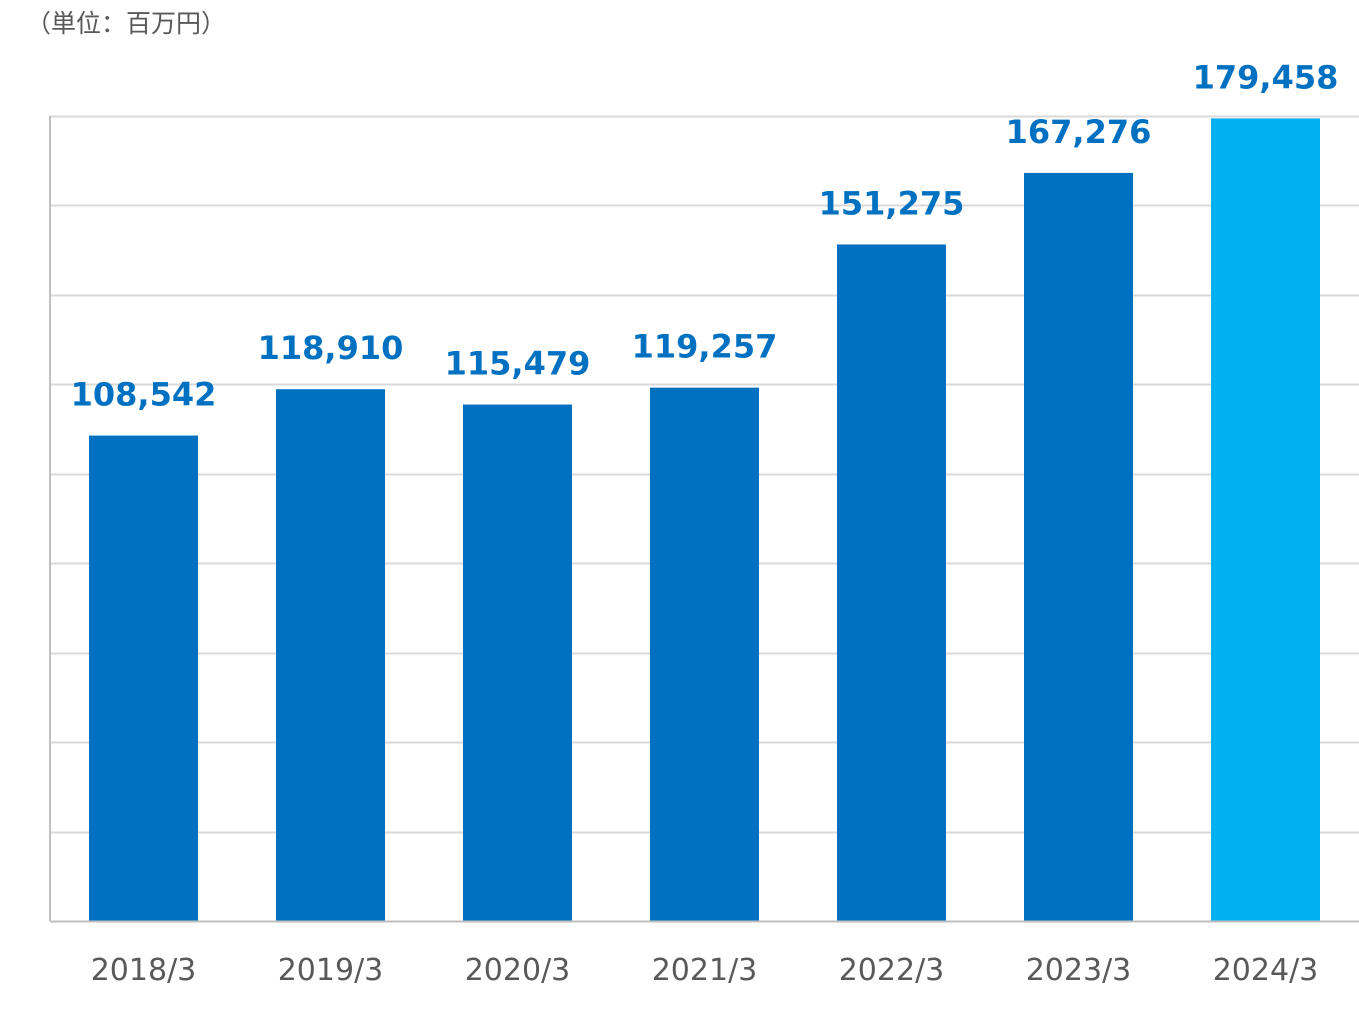 The height and width of the screenshot is (1009, 1359). What do you see at coordinates (518, 970) in the screenshot?
I see `x-tick-label: 2020/3` at bounding box center [518, 970].